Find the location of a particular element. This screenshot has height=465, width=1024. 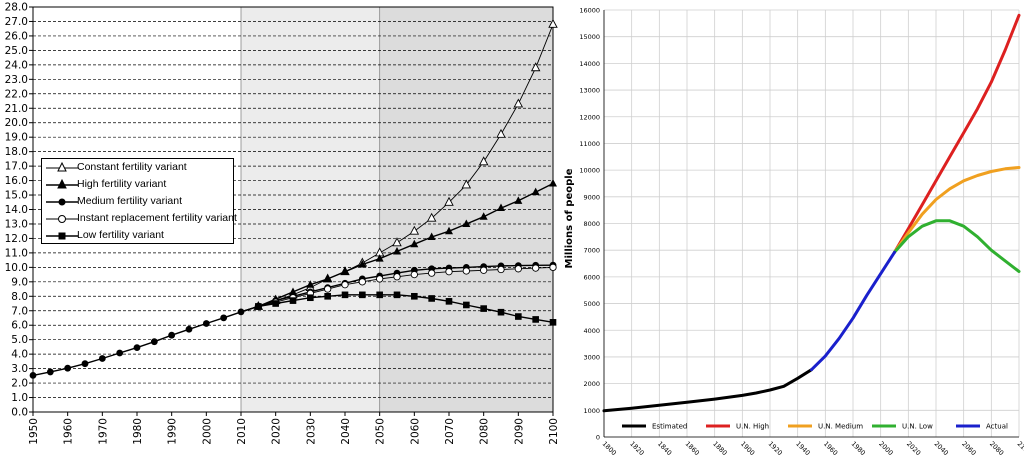

y-tick-label: 16.0 is located at coordinates (16, 181).